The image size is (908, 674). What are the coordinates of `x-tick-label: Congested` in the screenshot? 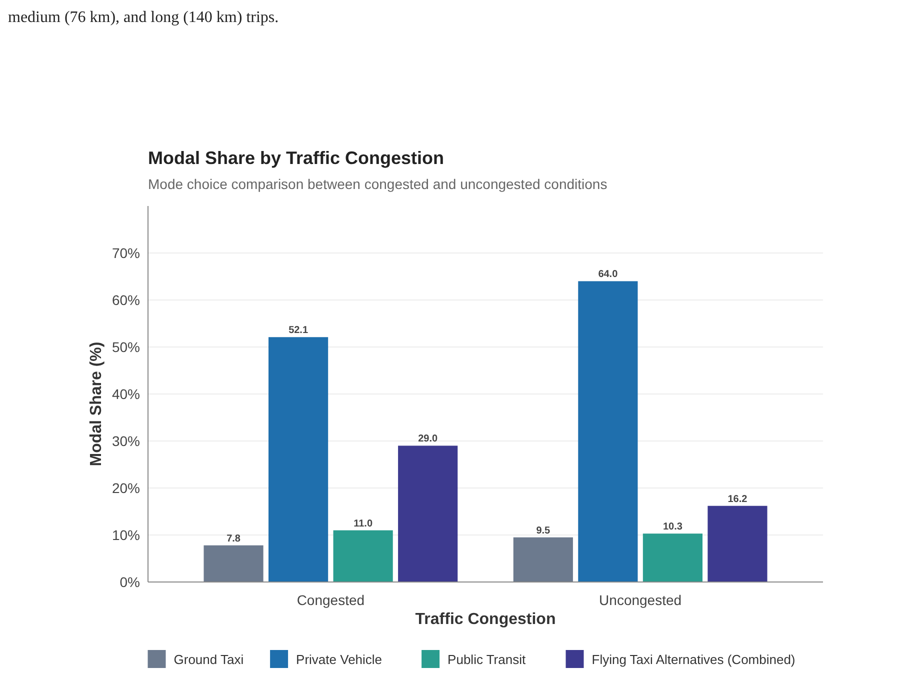 It's located at (330, 600).